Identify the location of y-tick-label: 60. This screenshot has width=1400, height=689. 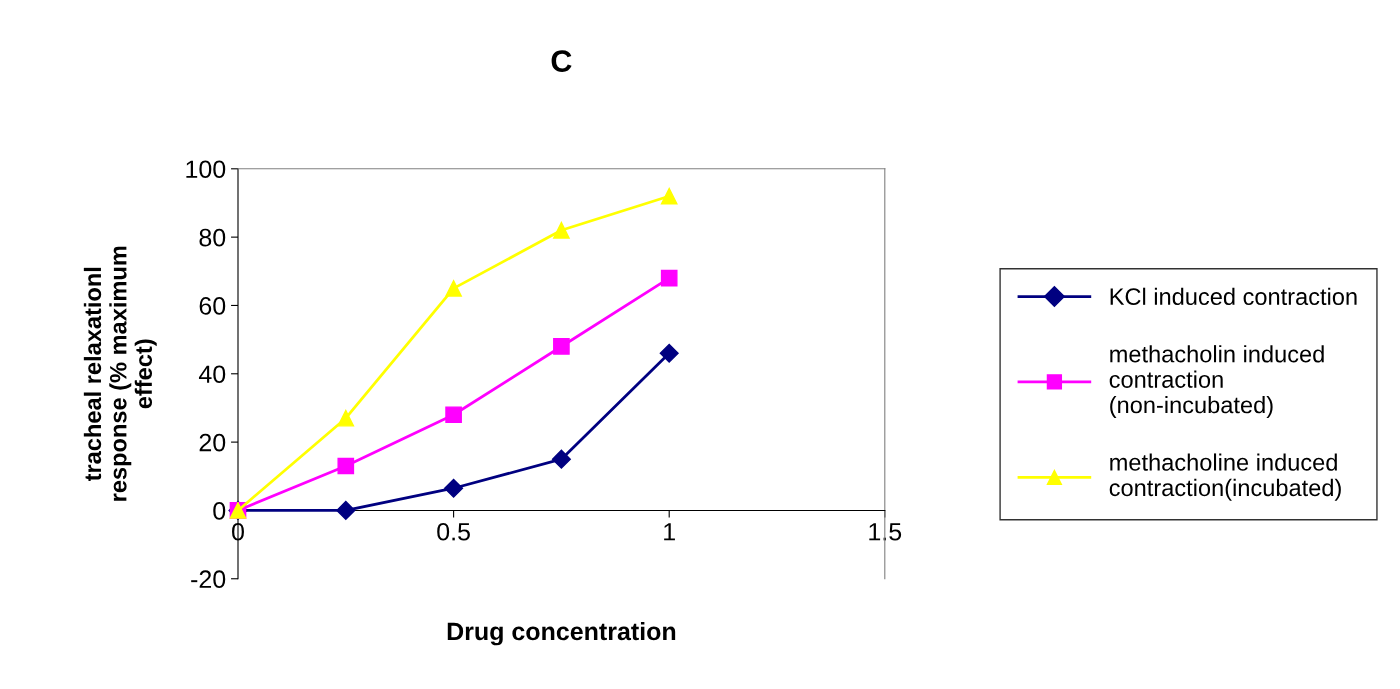
(212, 306).